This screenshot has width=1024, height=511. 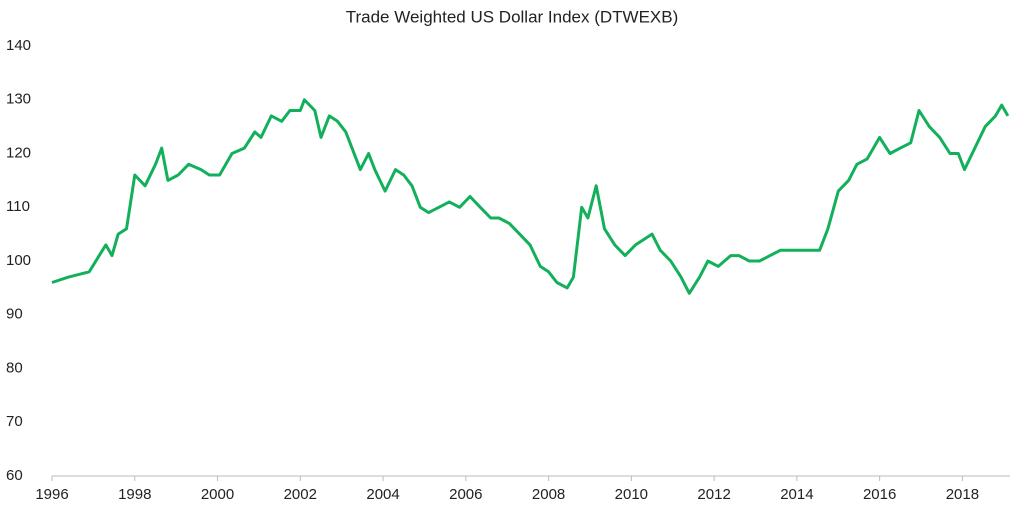 What do you see at coordinates (134, 494) in the screenshot?
I see `x-tick-label: 1998` at bounding box center [134, 494].